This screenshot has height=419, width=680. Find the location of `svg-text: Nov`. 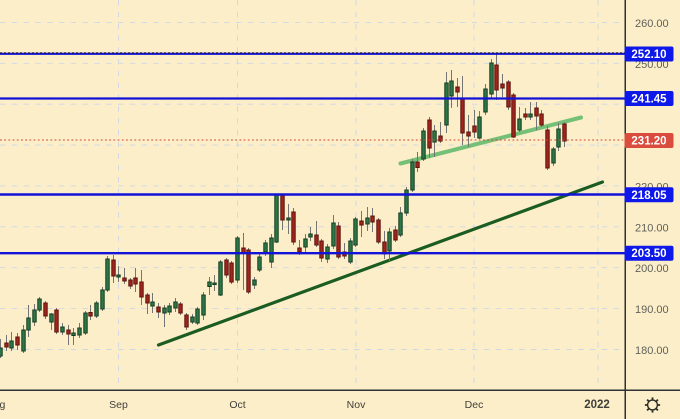

svg-text: Nov is located at coordinates (356, 405).